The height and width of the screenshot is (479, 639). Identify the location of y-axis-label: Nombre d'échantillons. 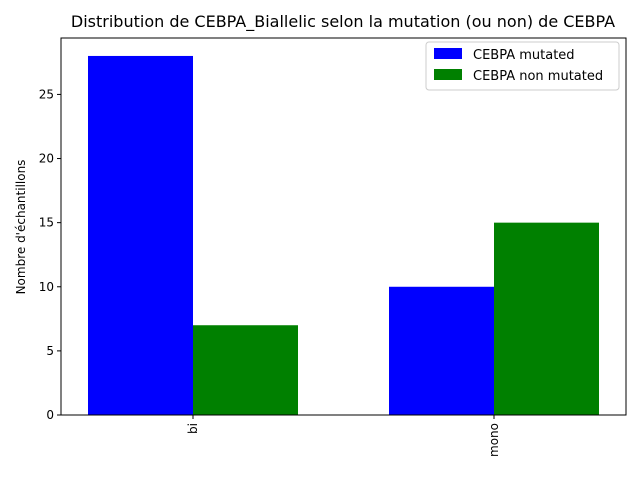
(21, 227).